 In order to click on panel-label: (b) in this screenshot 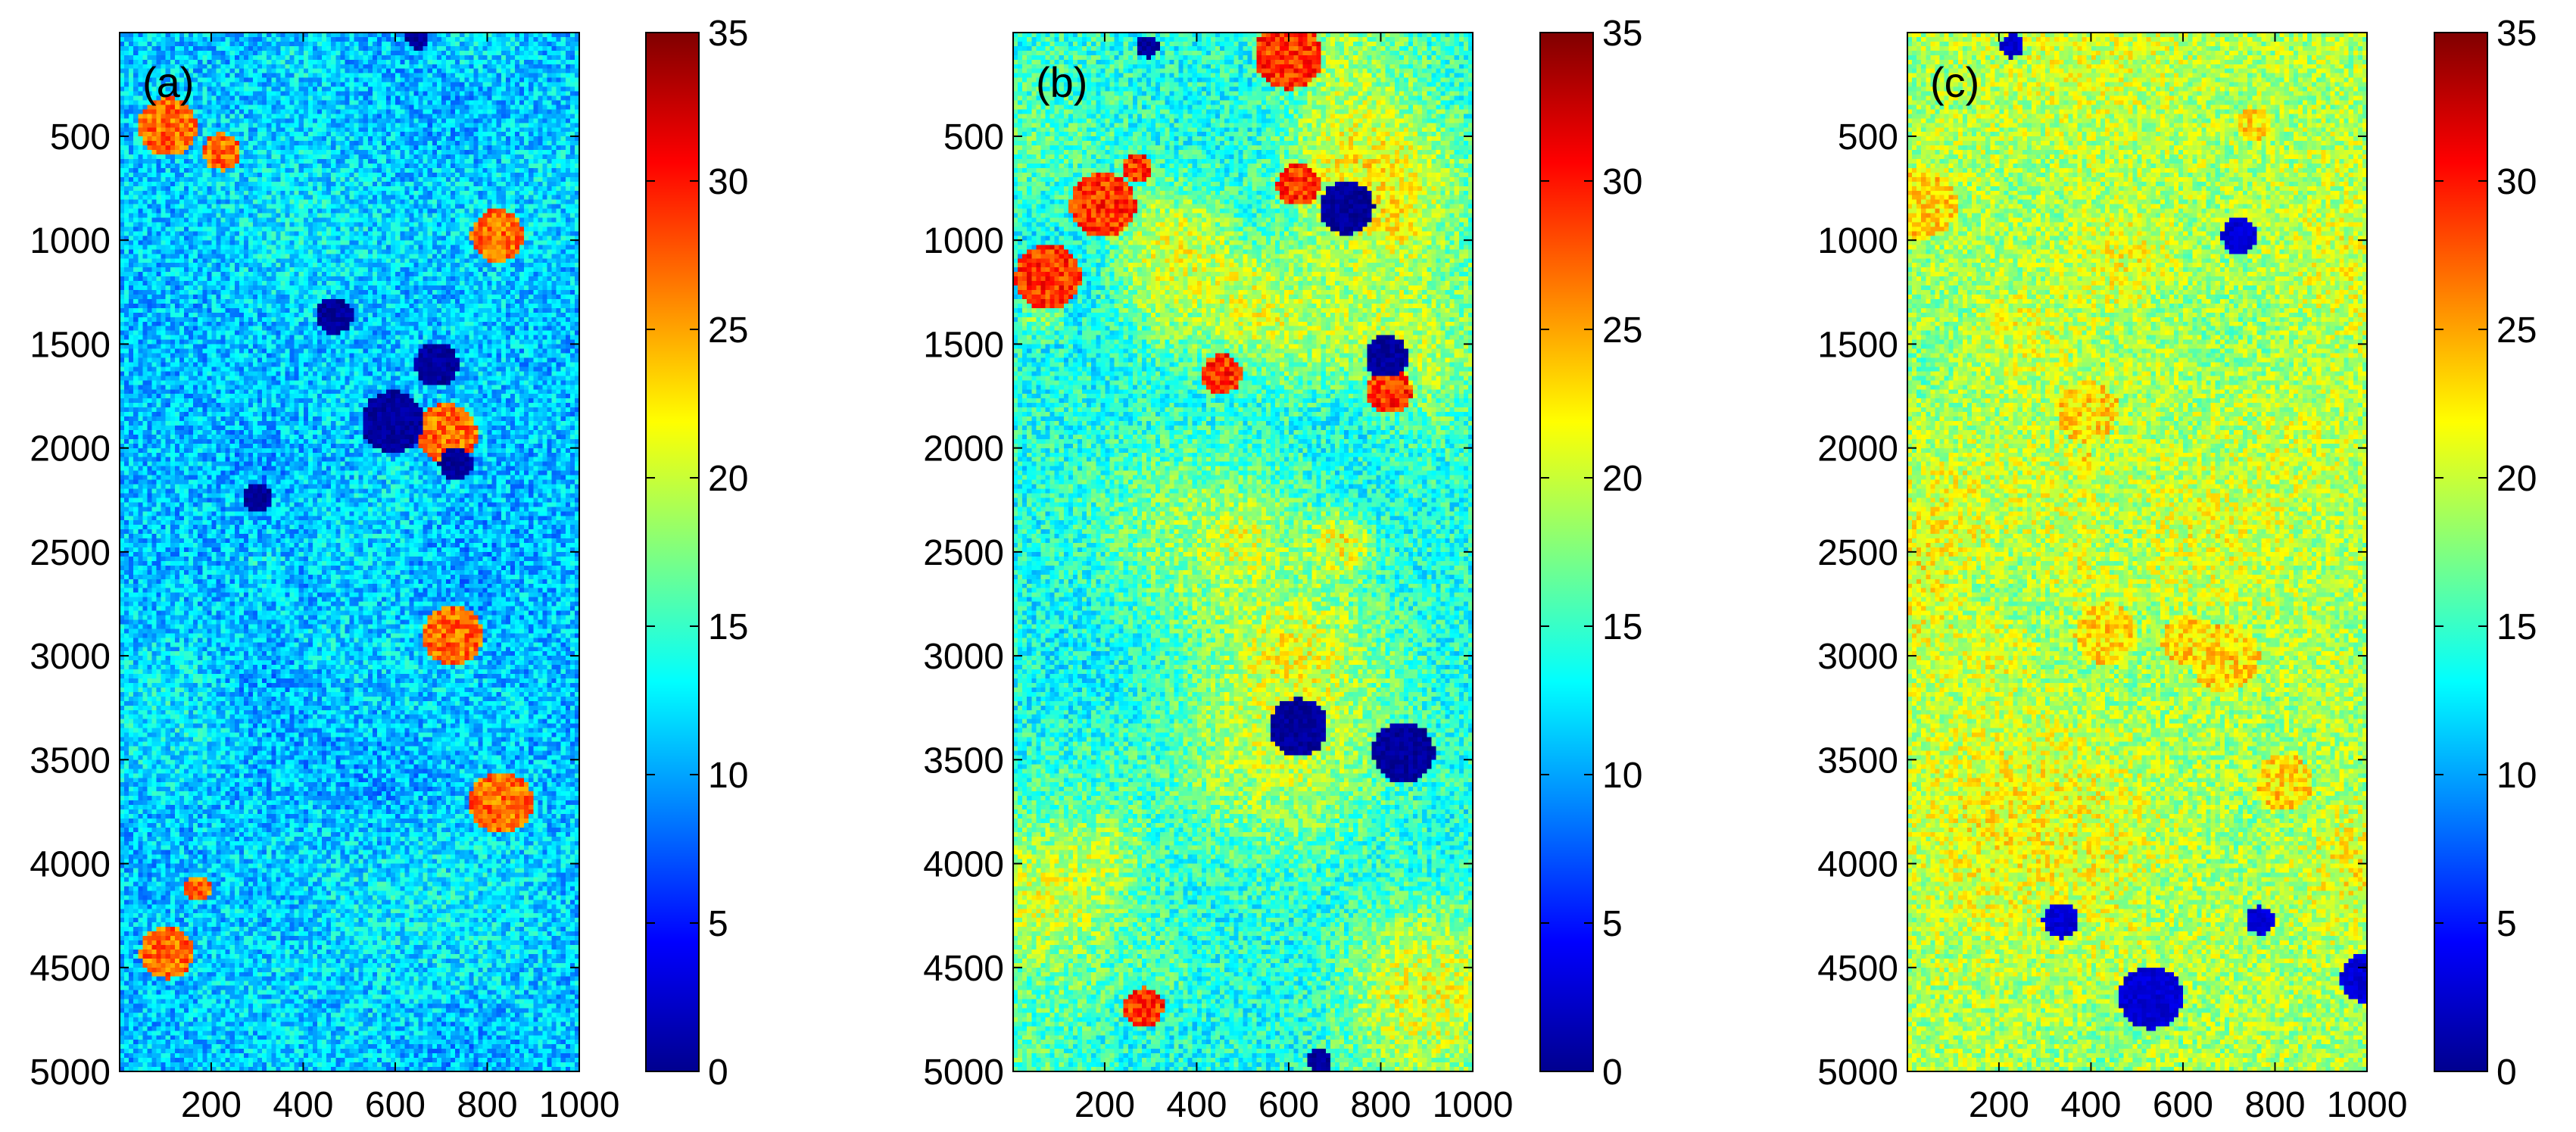, I will do `click(1061, 82)`.